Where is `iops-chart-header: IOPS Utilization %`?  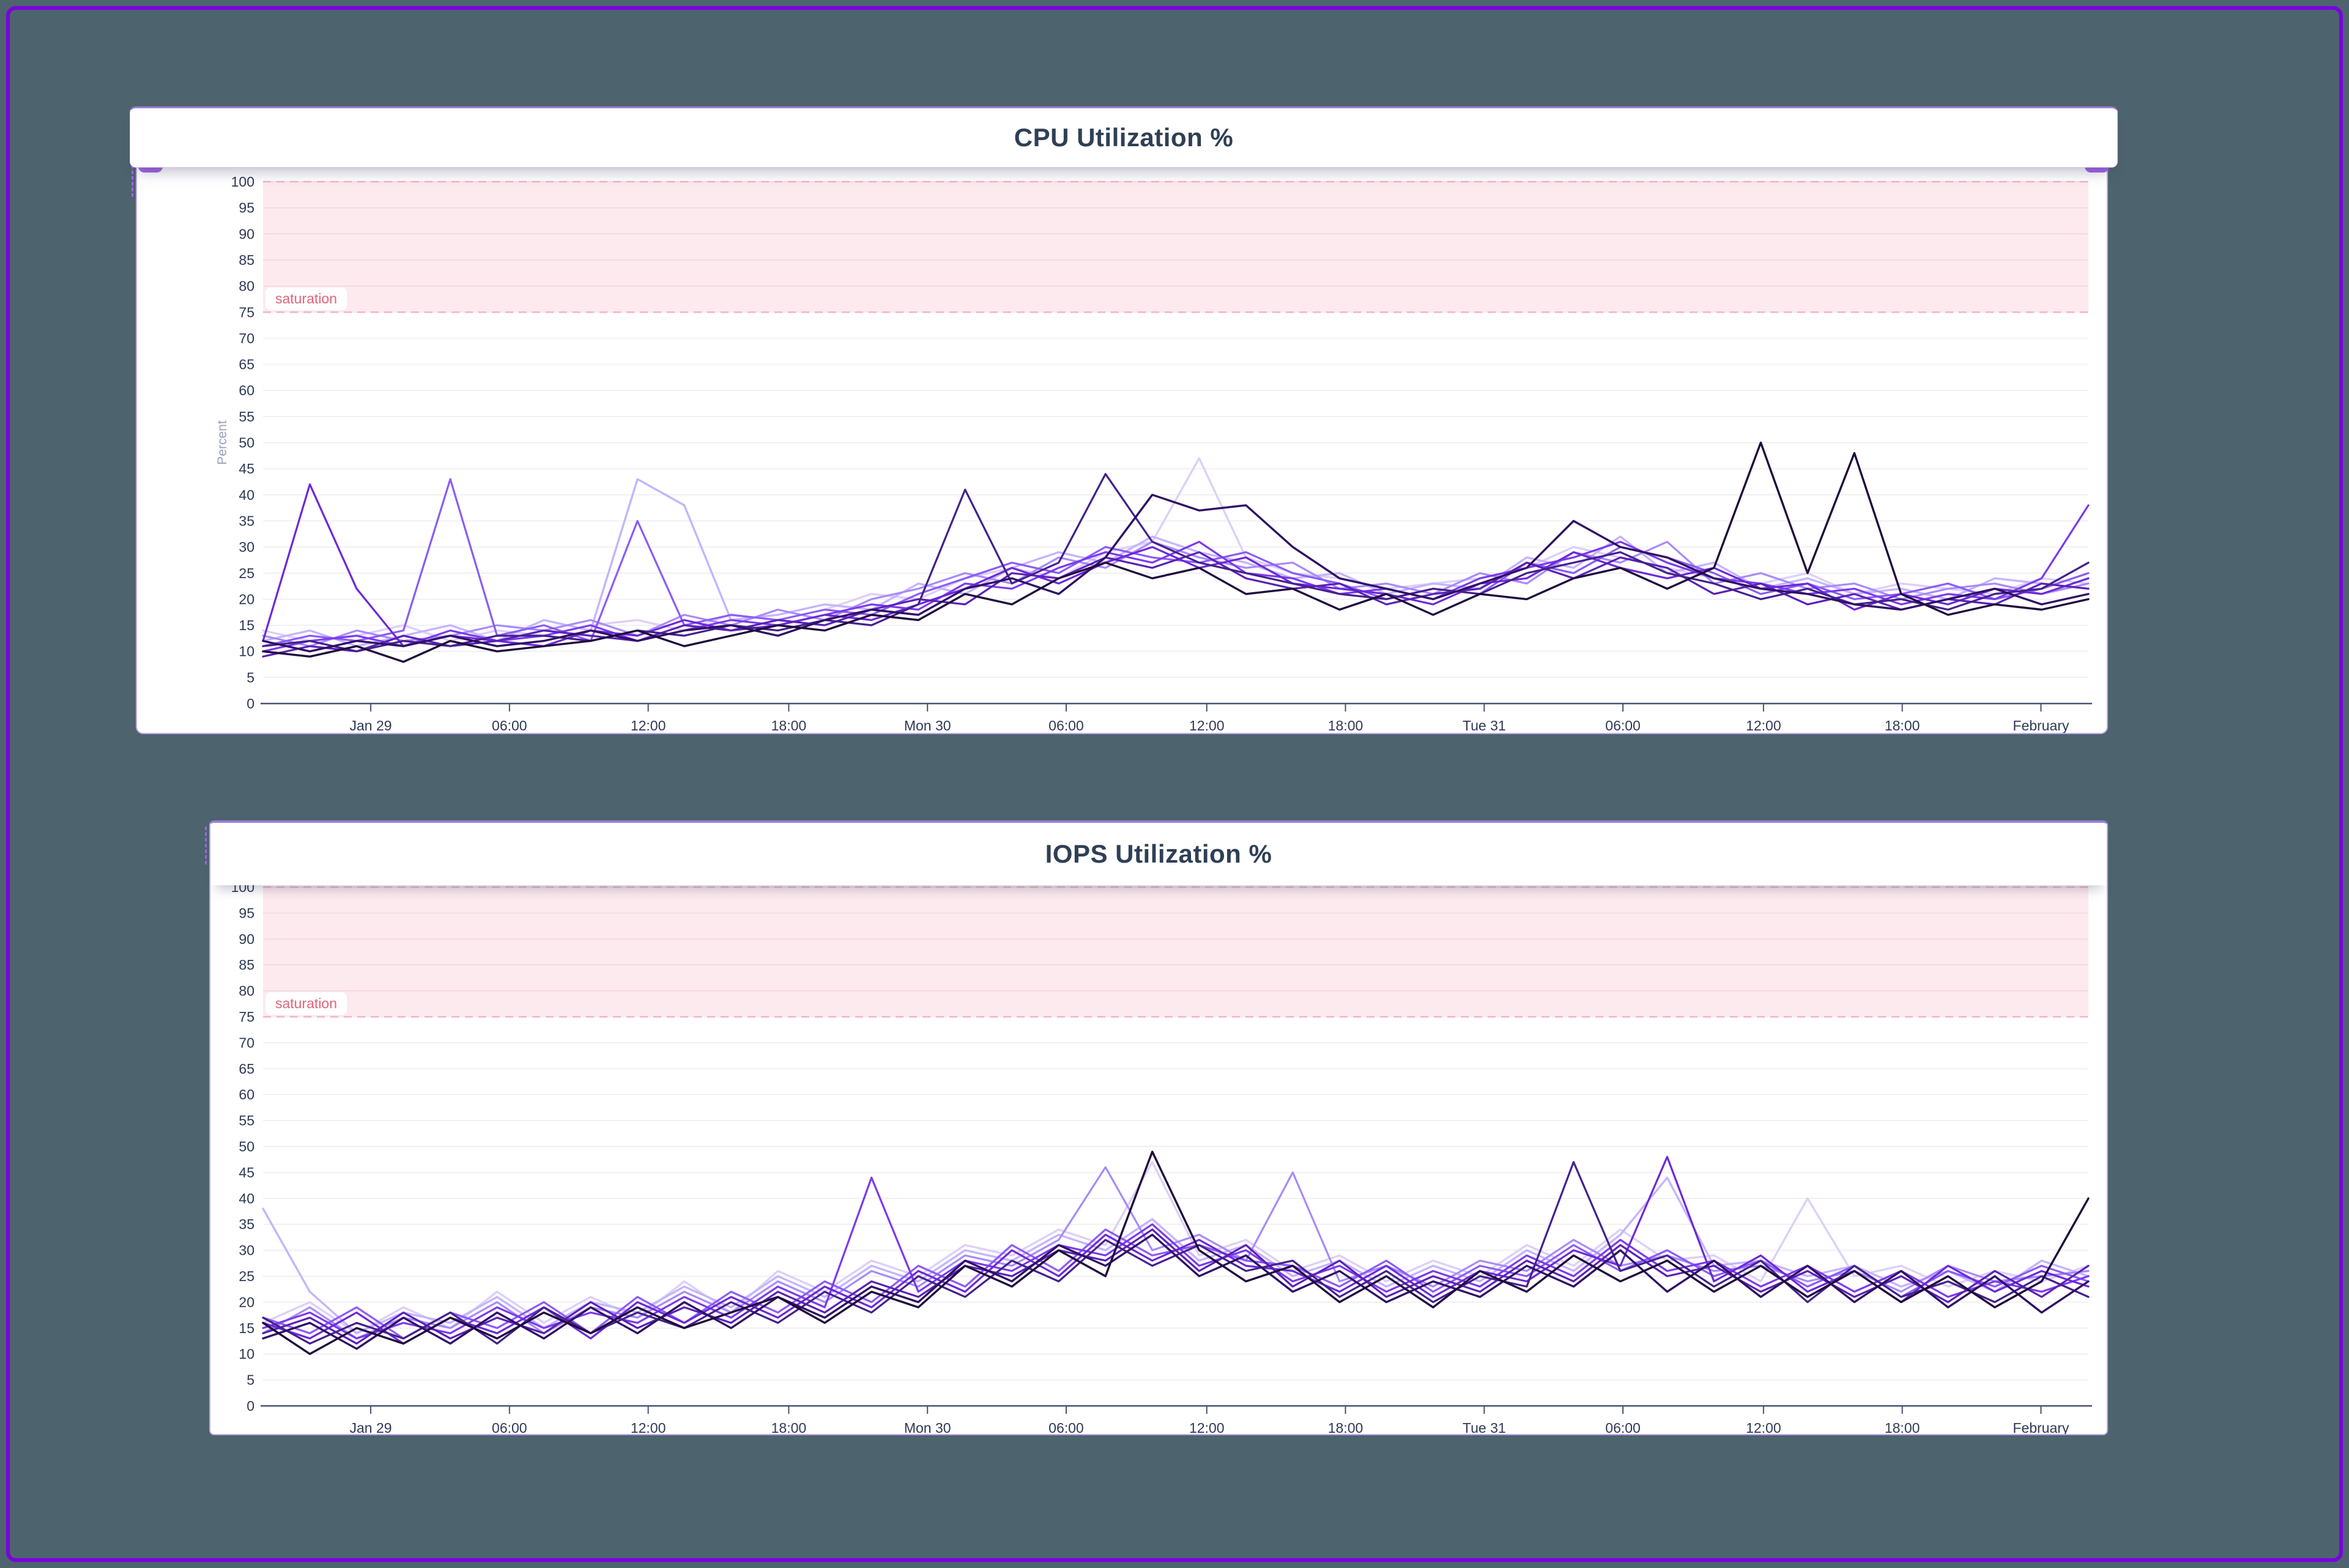
iops-chart-header: IOPS Utilization % is located at coordinates (1158, 854).